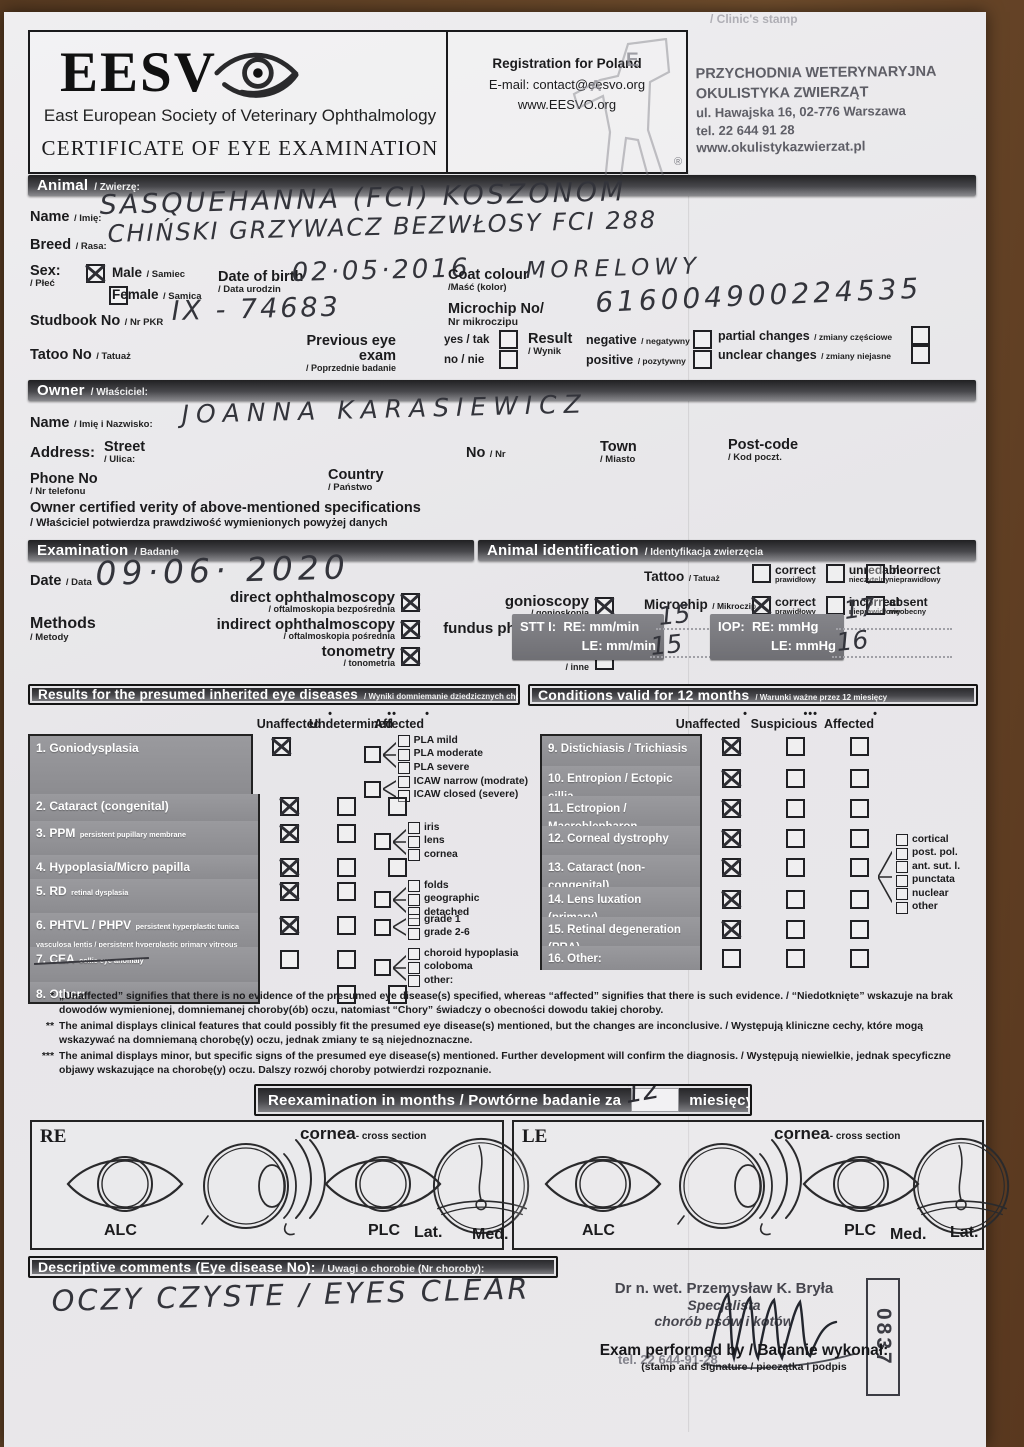 The image size is (1024, 1447). What do you see at coordinates (902, 907) in the screenshot?
I see `checkbox-cataract-other` at bounding box center [902, 907].